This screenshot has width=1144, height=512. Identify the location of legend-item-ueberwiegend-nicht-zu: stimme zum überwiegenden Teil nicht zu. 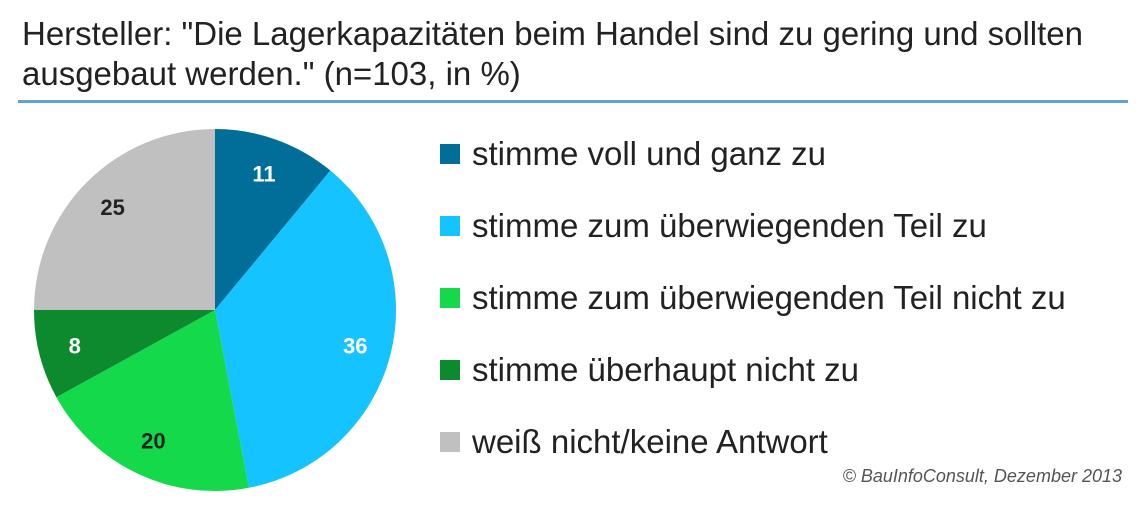
(753, 298).